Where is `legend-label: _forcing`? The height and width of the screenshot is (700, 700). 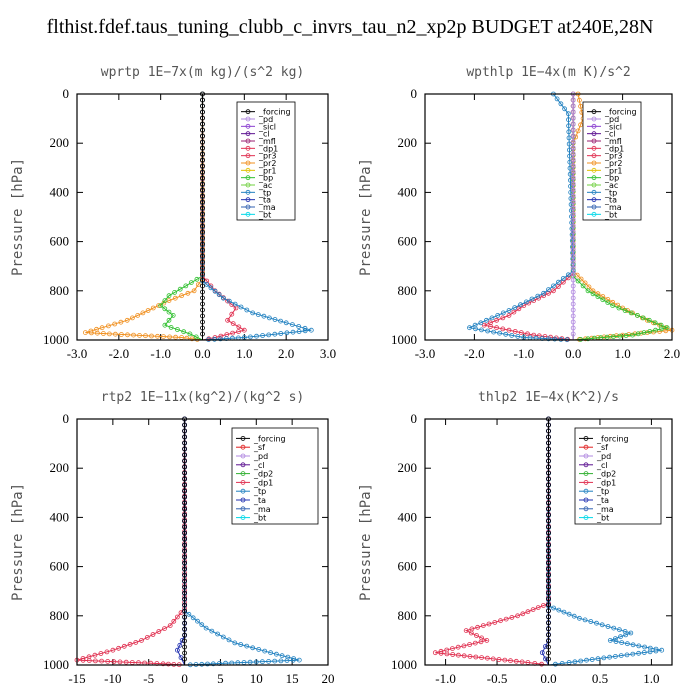
legend-label: _forcing is located at coordinates (620, 112).